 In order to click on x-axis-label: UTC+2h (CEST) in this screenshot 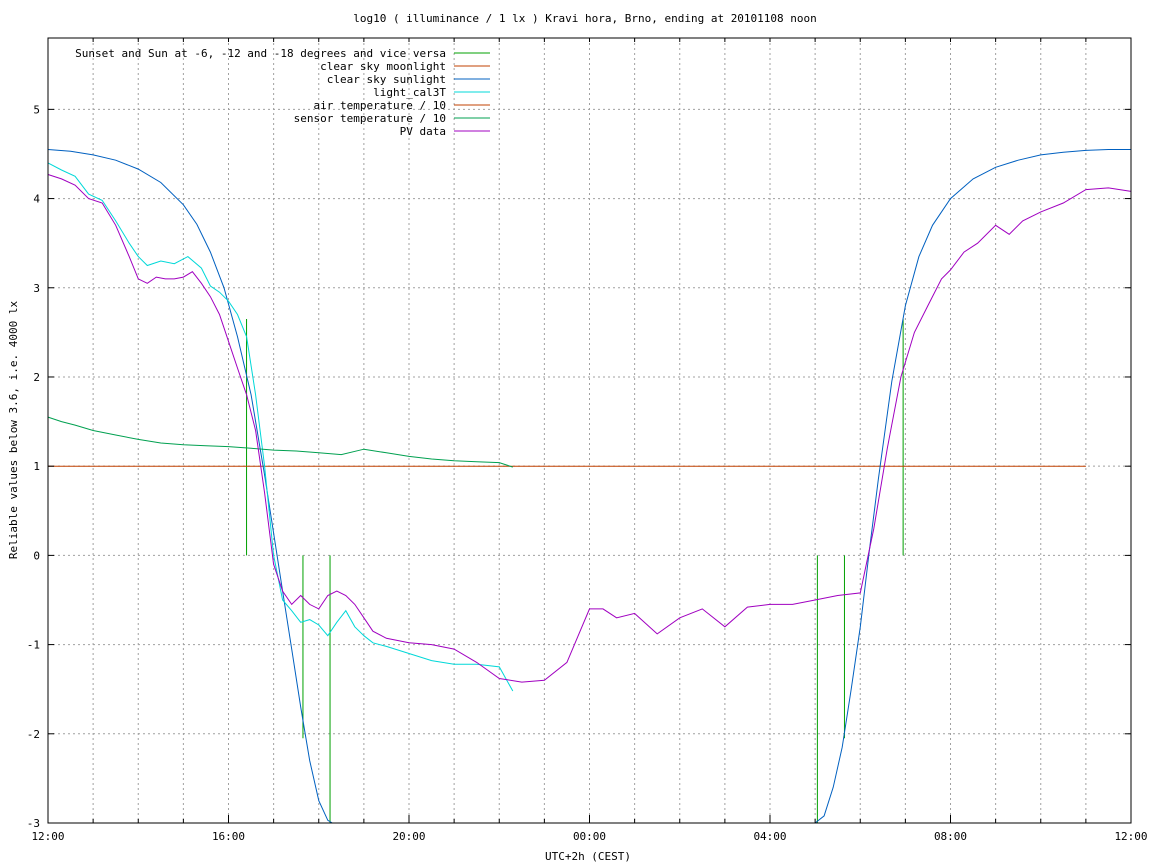, I will do `click(588, 856)`.